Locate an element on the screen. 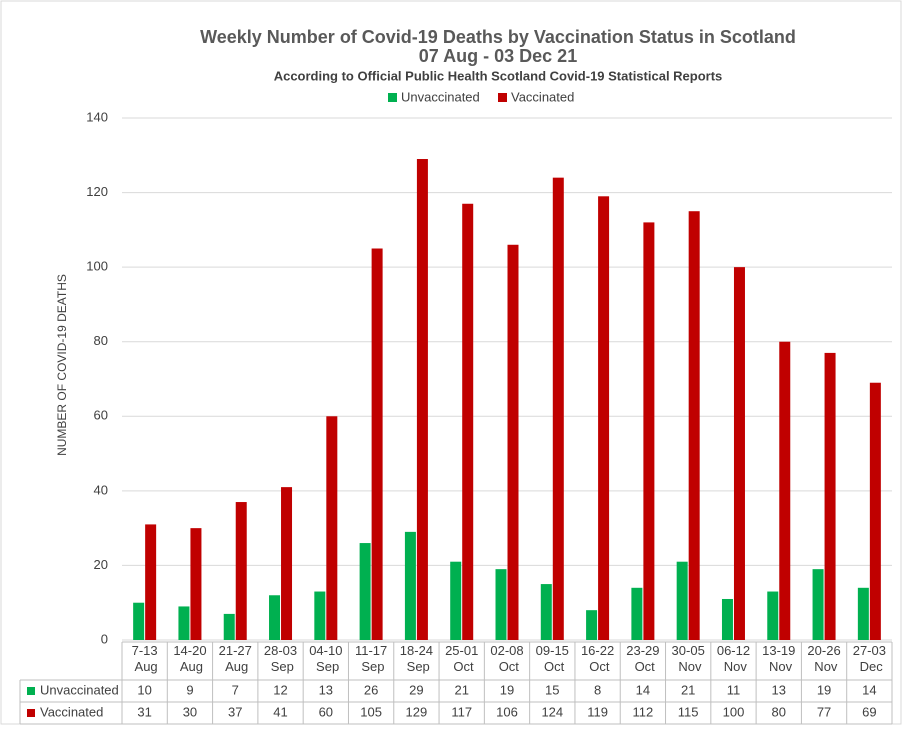  table-value: 112 is located at coordinates (643, 711).